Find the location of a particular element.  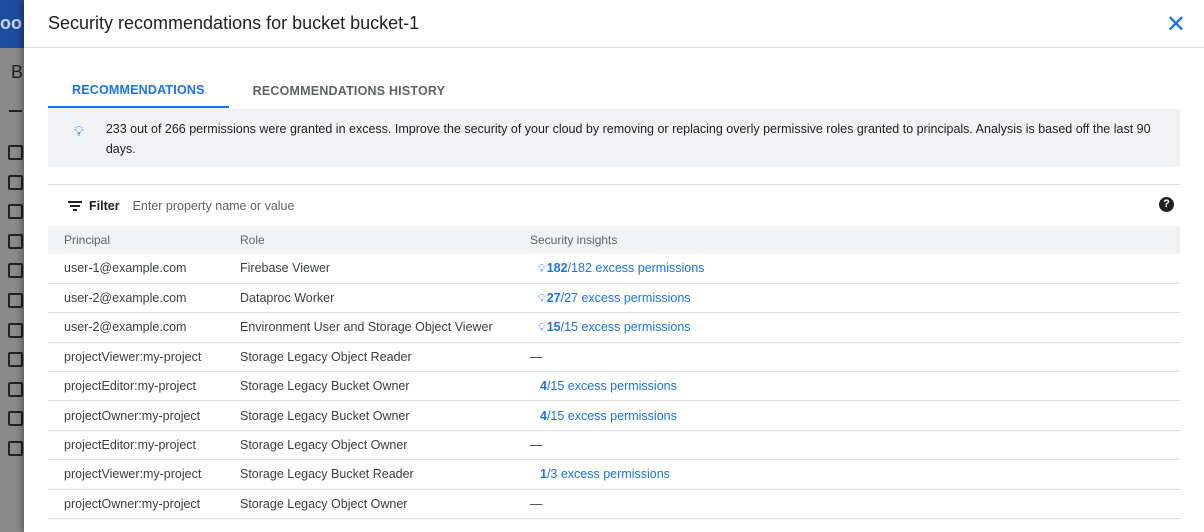

excess-permissions-link: 1/3 excess permissions is located at coordinates (605, 474).